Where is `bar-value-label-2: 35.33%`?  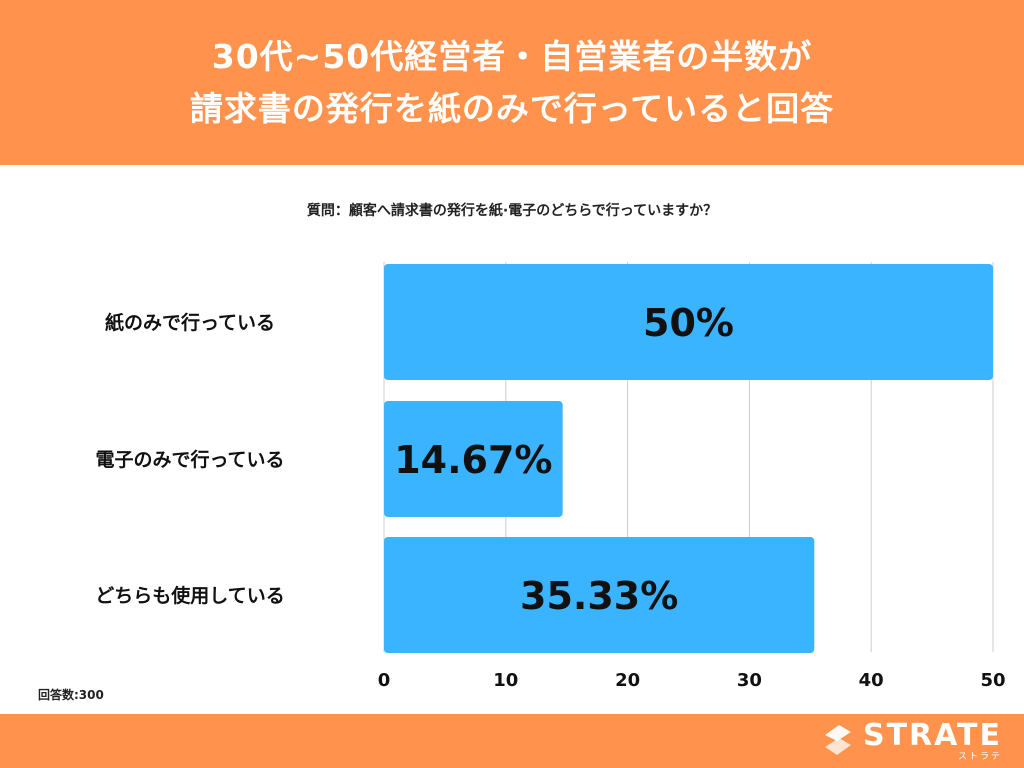
bar-value-label-2: 35.33% is located at coordinates (599, 596).